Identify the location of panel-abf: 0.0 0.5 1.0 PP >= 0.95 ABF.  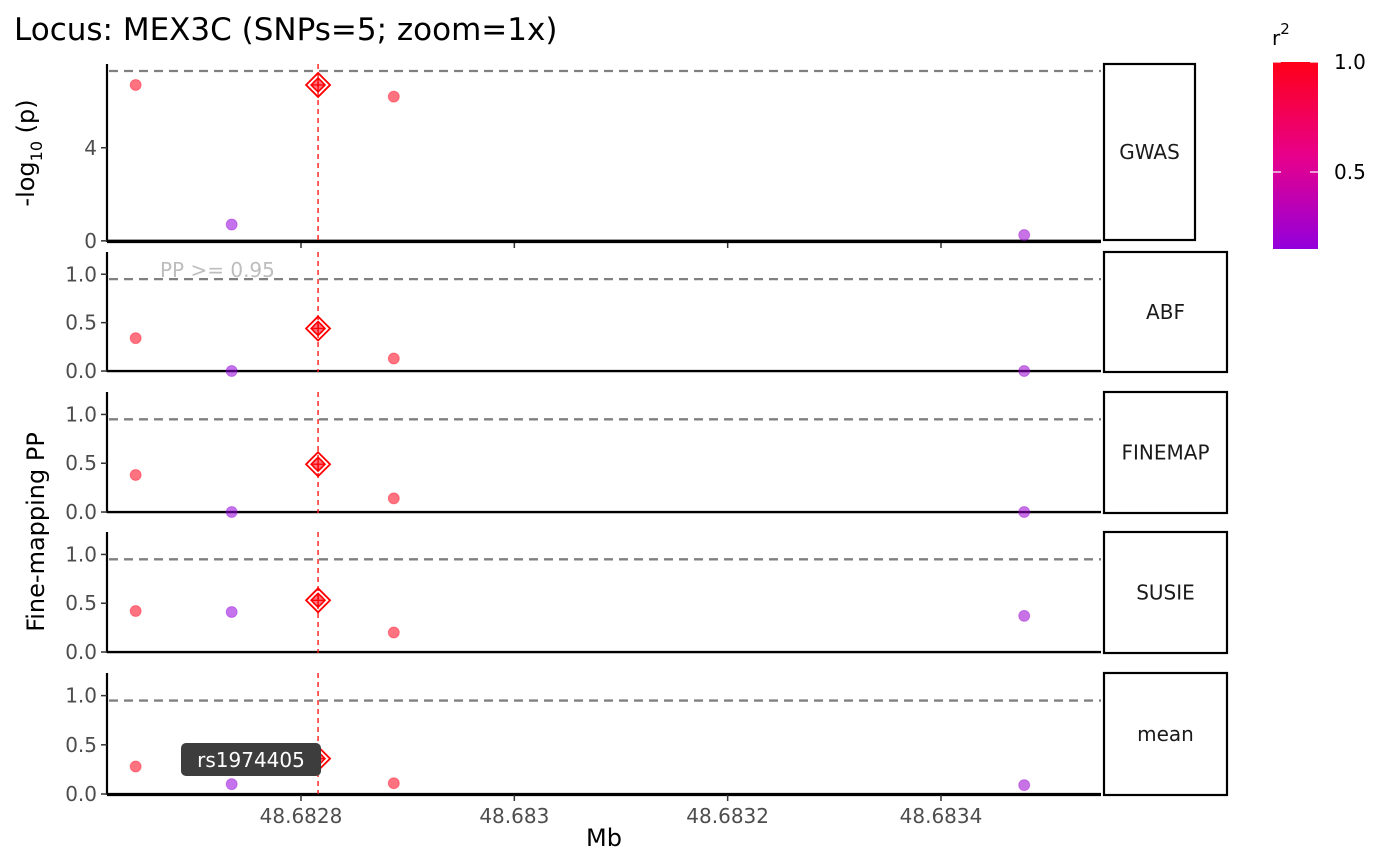
(647, 316).